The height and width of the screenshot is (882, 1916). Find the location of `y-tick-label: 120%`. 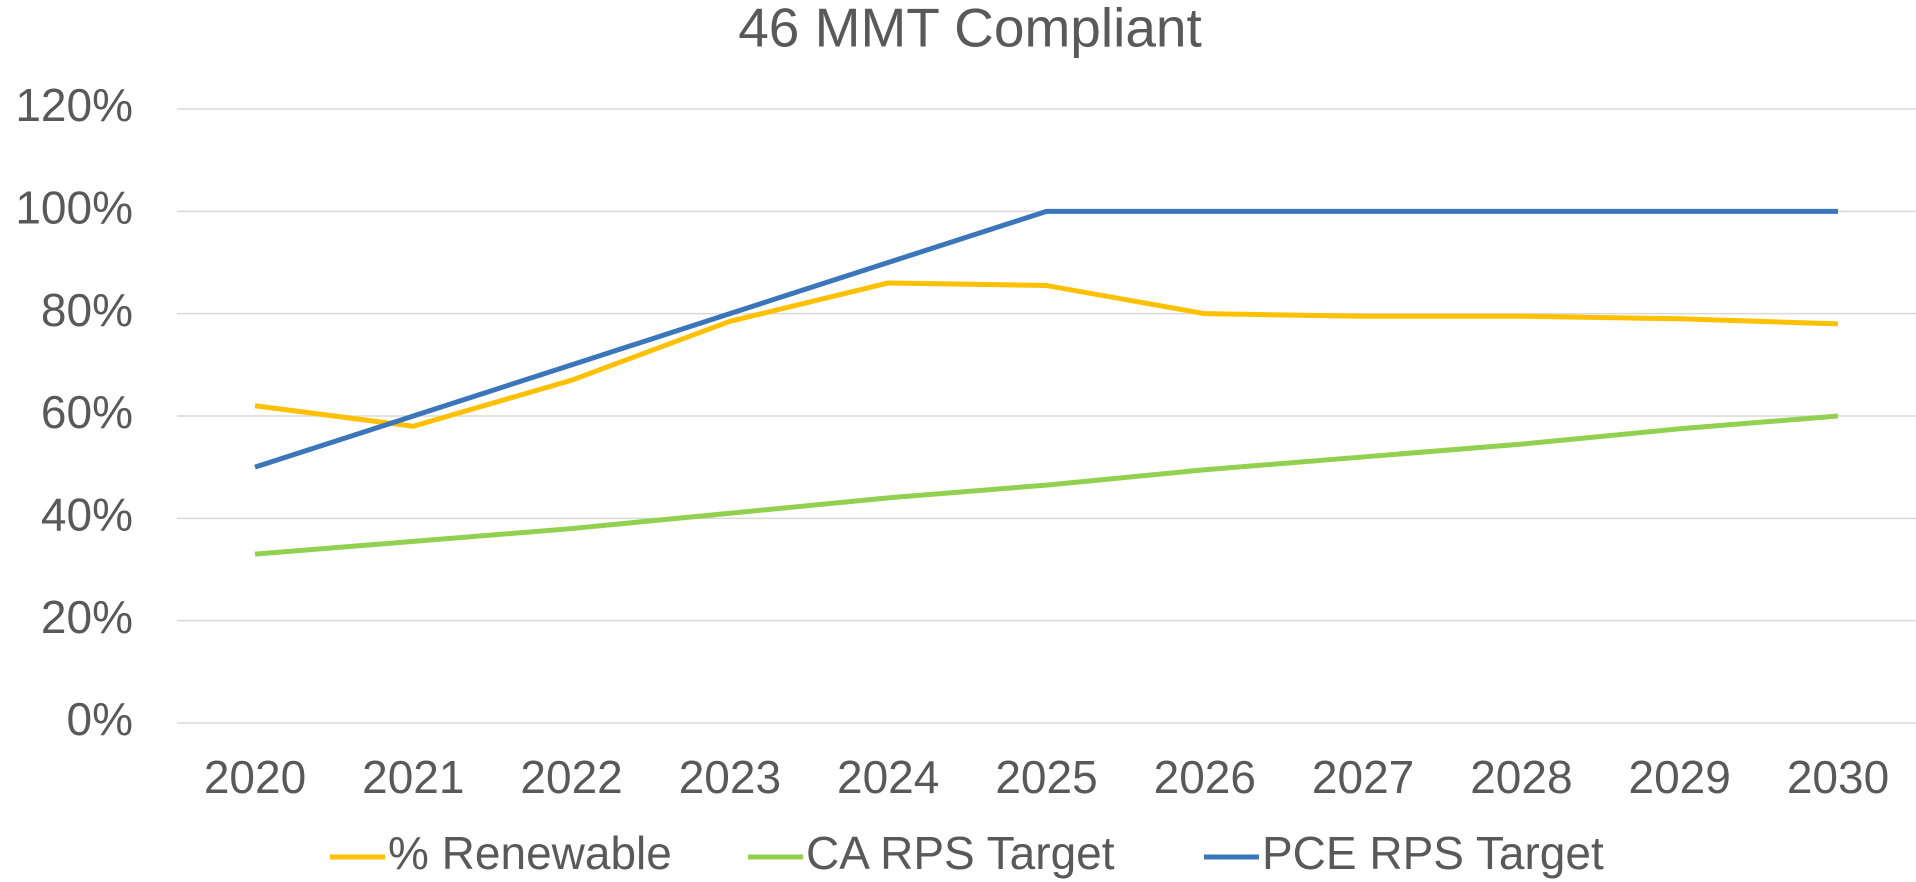

y-tick-label: 120% is located at coordinates (74, 105).